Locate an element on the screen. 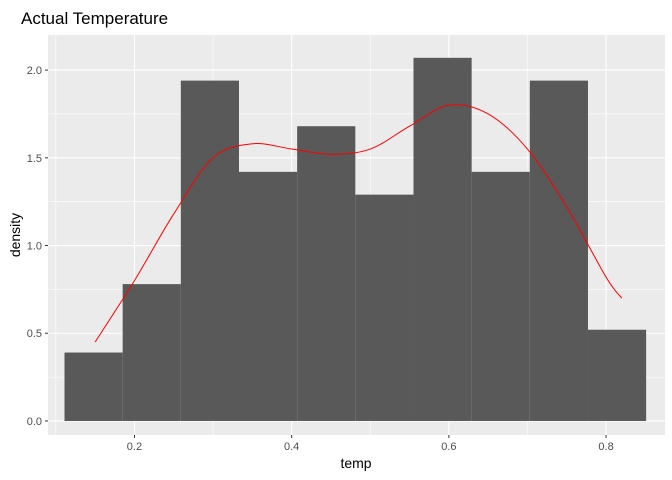 The width and height of the screenshot is (672, 480). x-tick-label: 0.8 is located at coordinates (605, 447).